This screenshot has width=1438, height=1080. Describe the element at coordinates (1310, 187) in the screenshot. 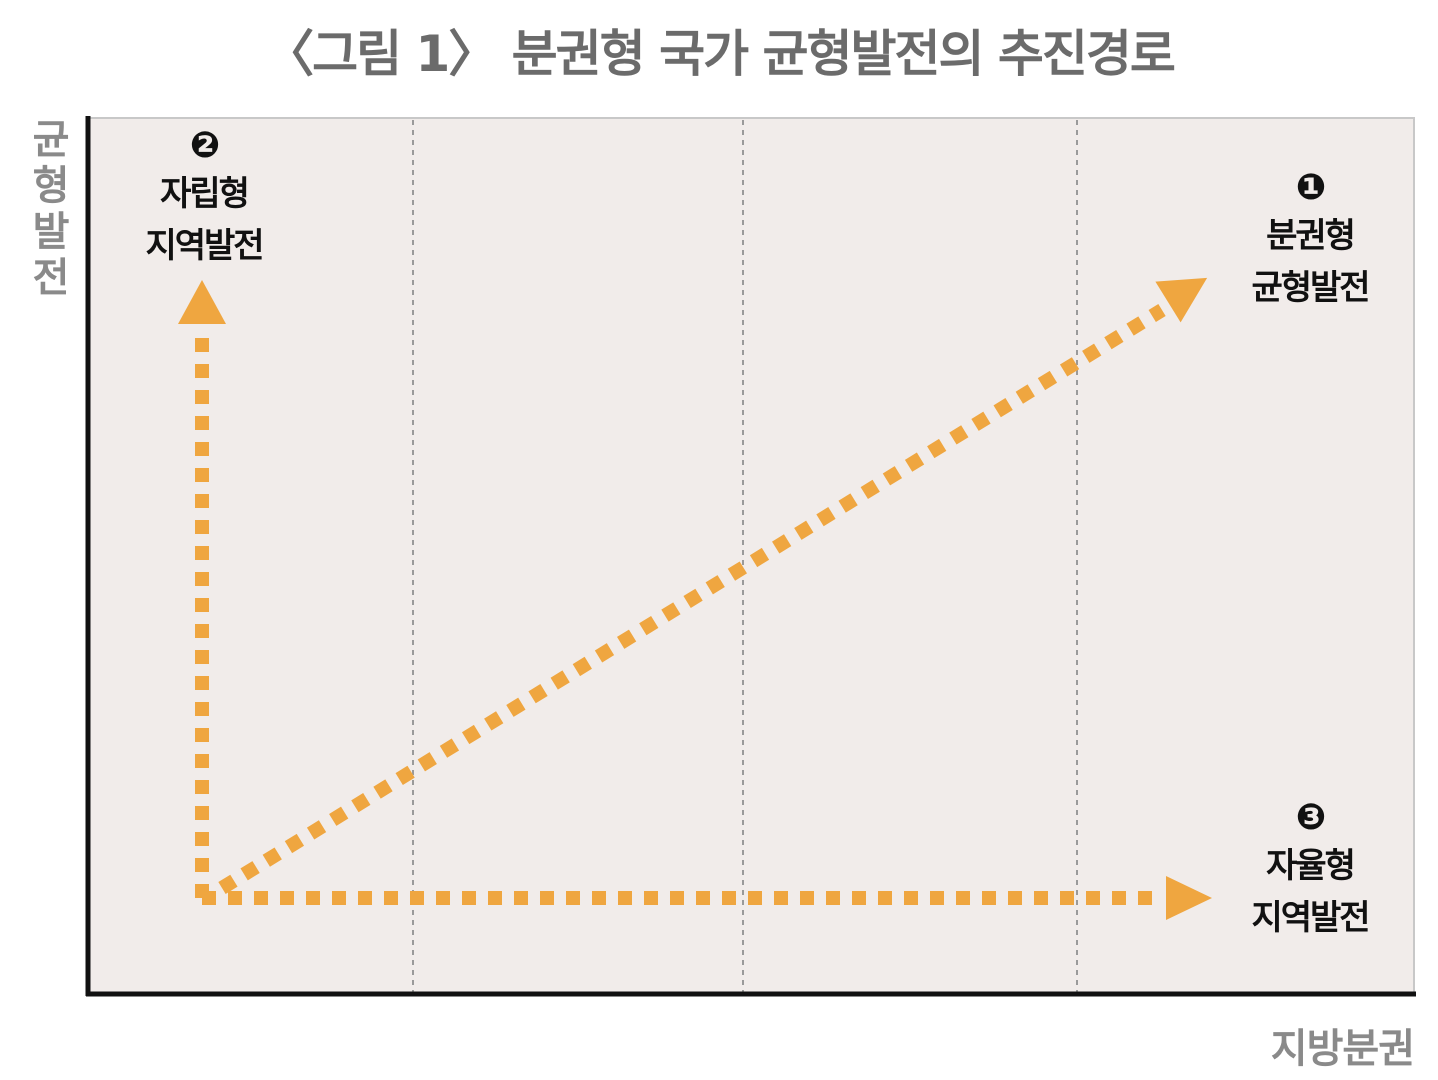

I see `node-number: ❶` at that location.